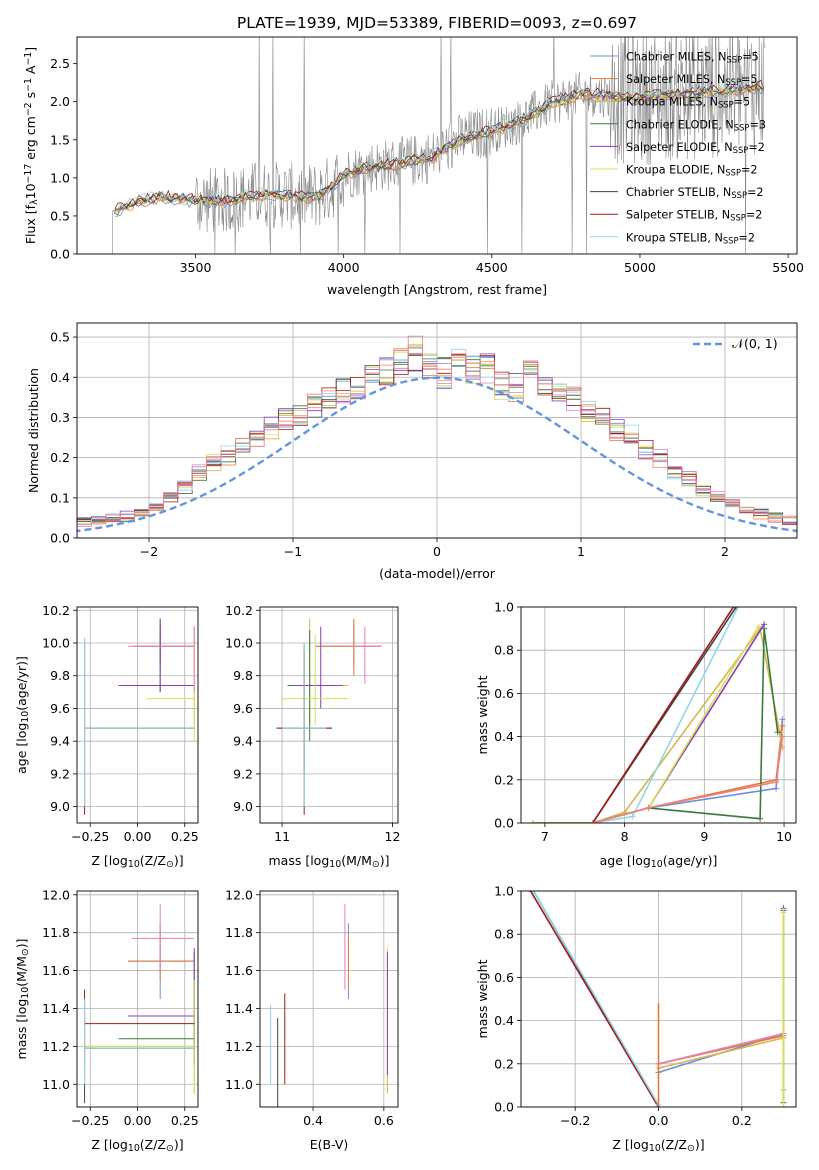 This screenshot has width=819, height=1170. What do you see at coordinates (293, 551) in the screenshot?
I see `x-tick-label-1: −1` at bounding box center [293, 551].